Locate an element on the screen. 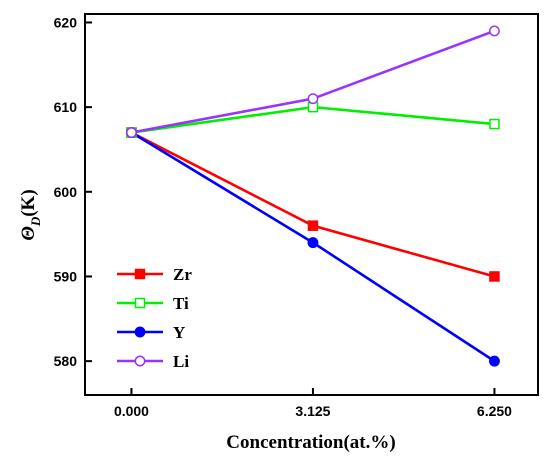  legend-label-zr: Zr is located at coordinates (182, 274).